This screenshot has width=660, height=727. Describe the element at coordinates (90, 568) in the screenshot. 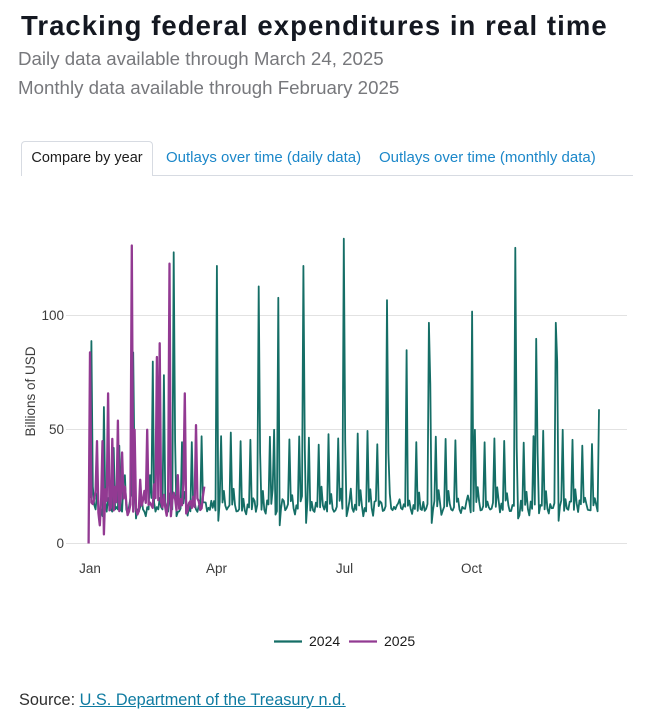

I see `svg-text: Jan` at that location.